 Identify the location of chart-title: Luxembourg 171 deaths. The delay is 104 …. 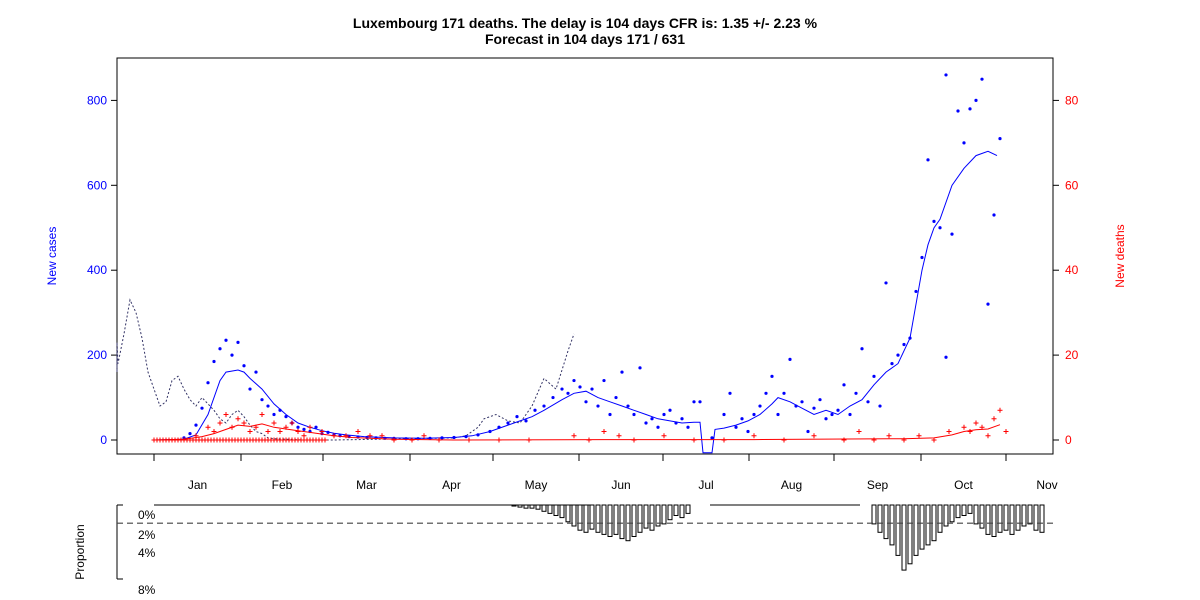
(585, 23).